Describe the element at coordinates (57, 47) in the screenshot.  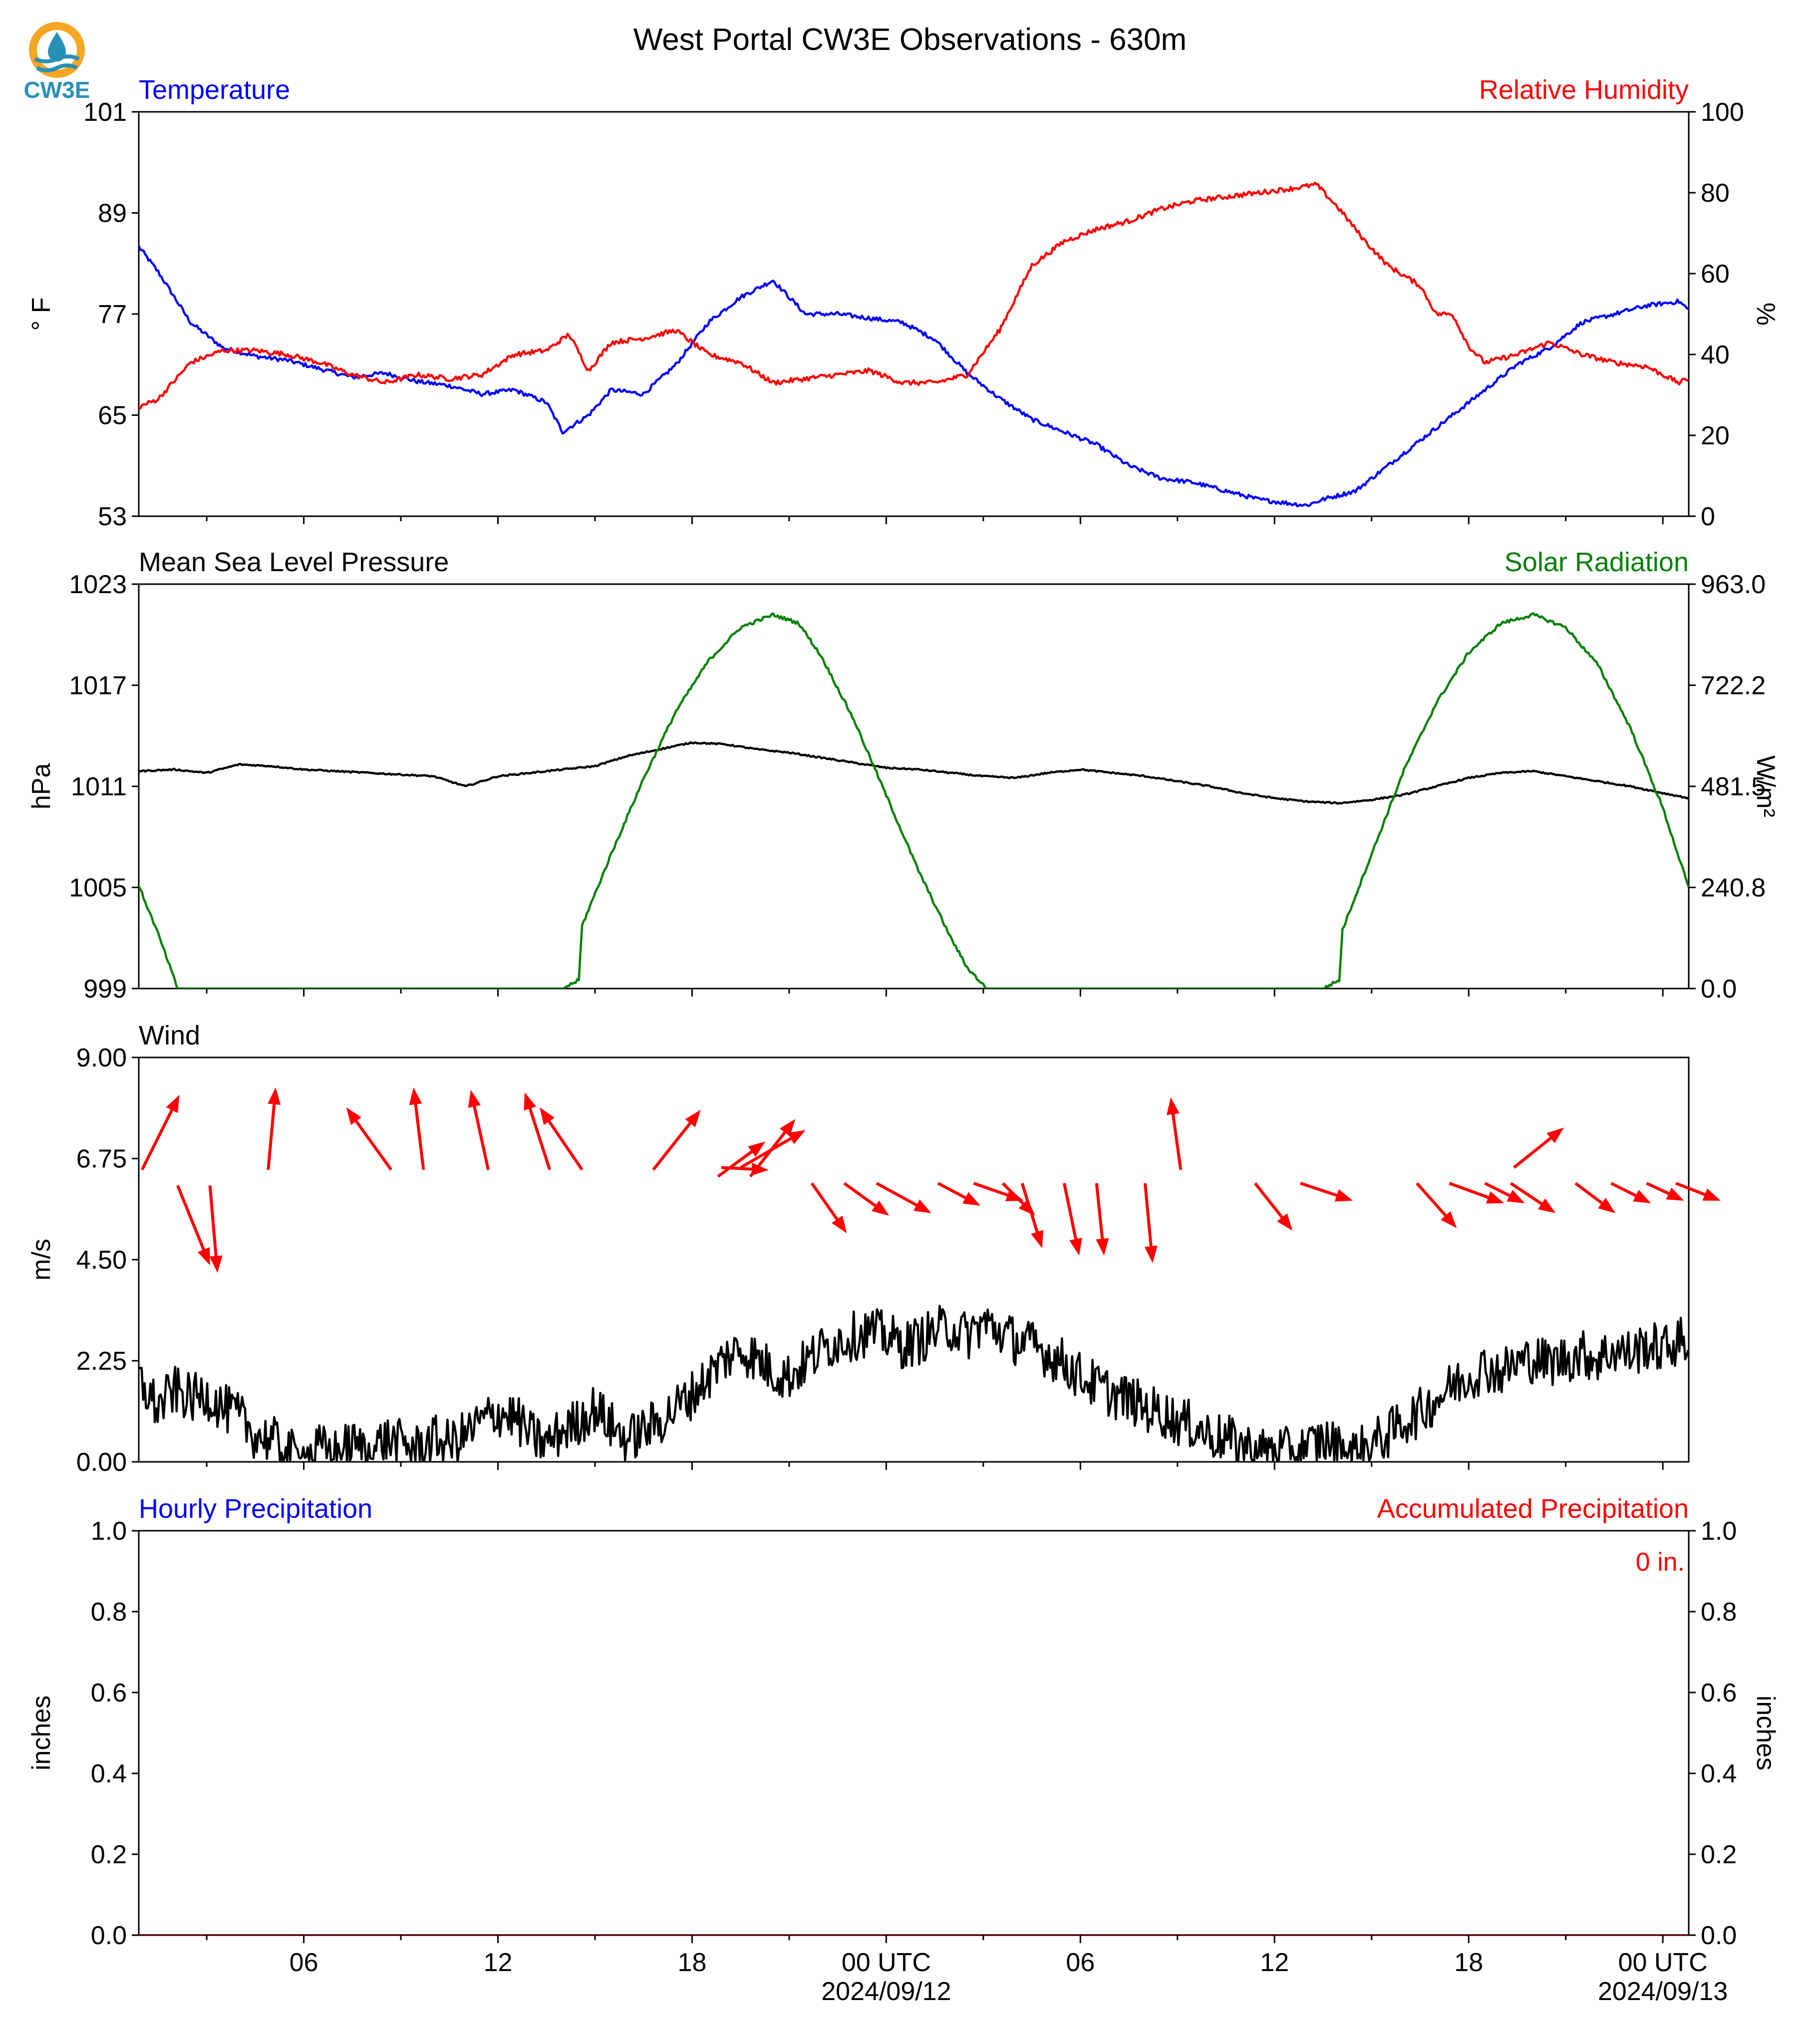
I see `logo-drop-icon` at that location.